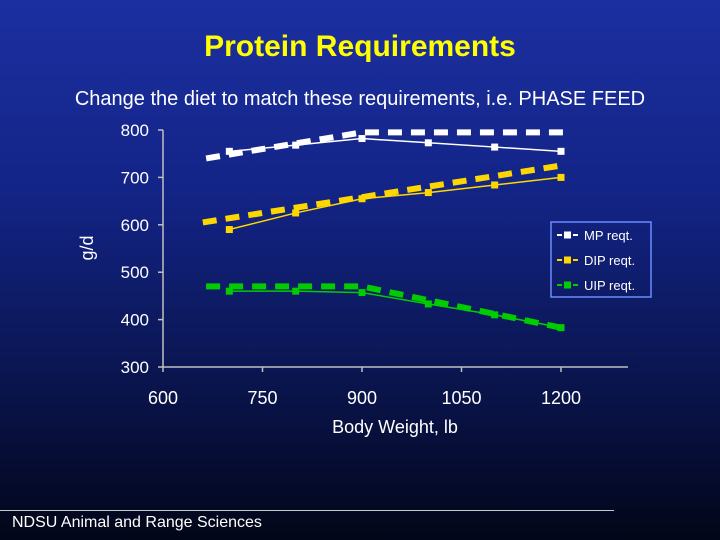 The width and height of the screenshot is (720, 540). What do you see at coordinates (608, 235) in the screenshot?
I see `legend-label: MP reqt.` at bounding box center [608, 235].